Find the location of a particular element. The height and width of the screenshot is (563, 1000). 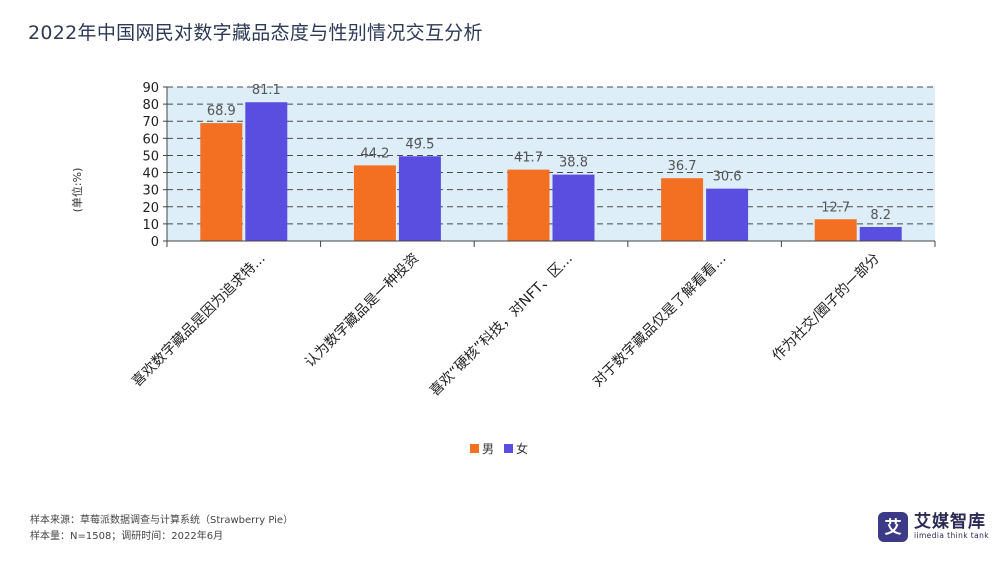

y-tick-label: 60 is located at coordinates (150, 139).